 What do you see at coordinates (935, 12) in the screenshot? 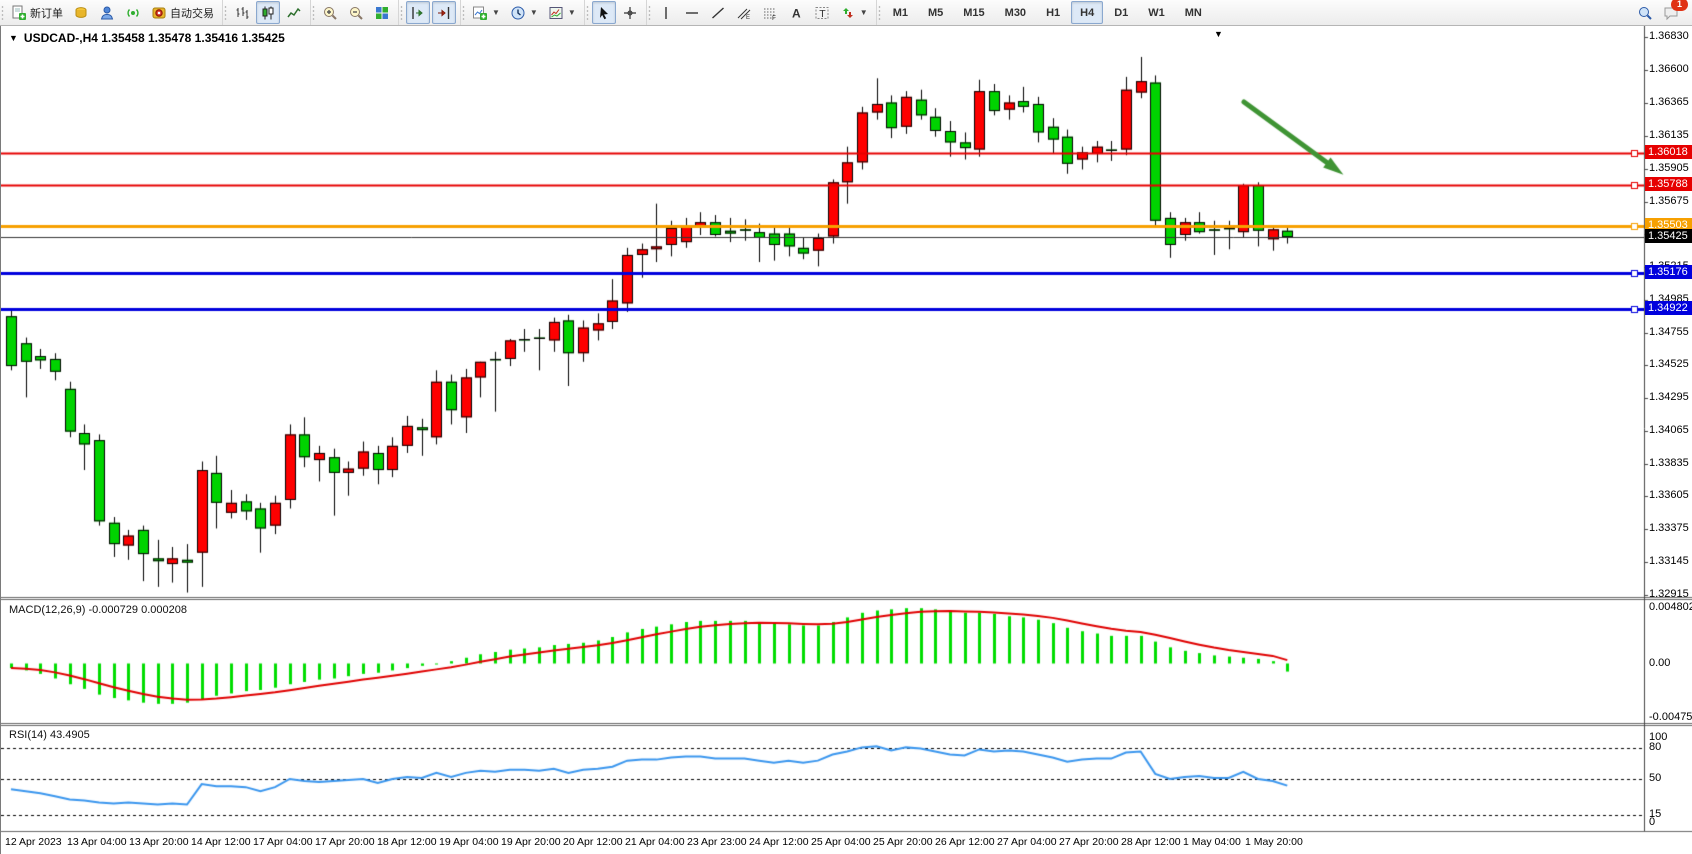
I see `tf-m5: M5` at bounding box center [935, 12].